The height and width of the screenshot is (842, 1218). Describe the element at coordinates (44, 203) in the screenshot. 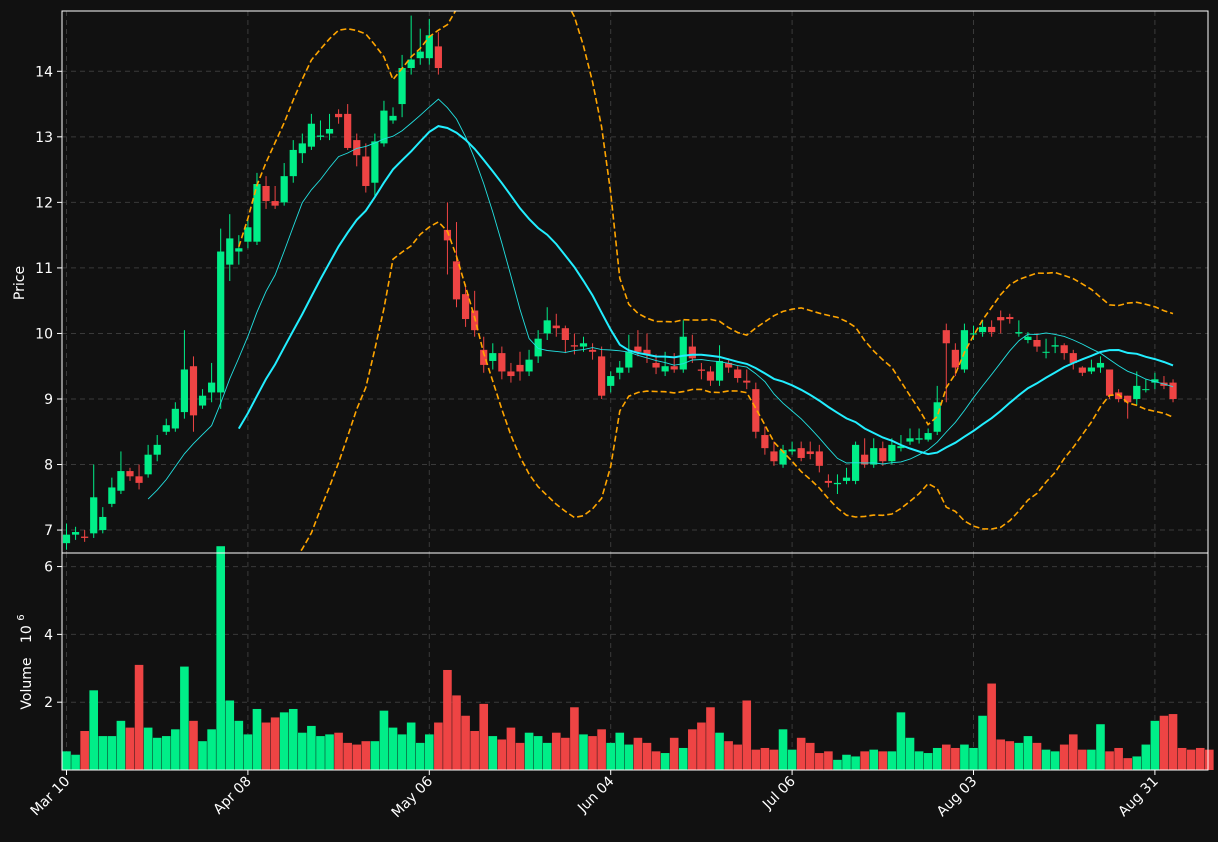

I see `price-tick-label: 12` at that location.